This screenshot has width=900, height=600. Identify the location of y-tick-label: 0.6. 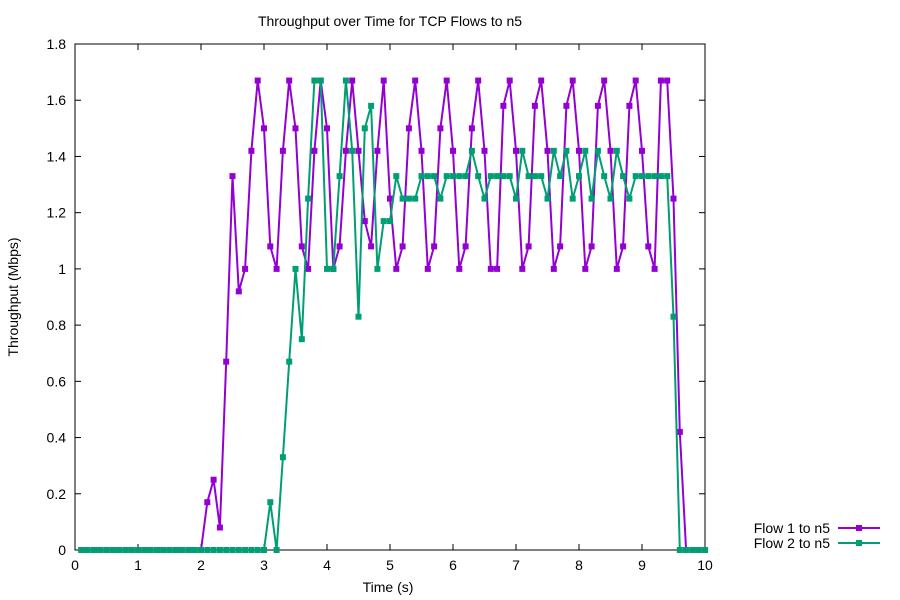
(57, 381).